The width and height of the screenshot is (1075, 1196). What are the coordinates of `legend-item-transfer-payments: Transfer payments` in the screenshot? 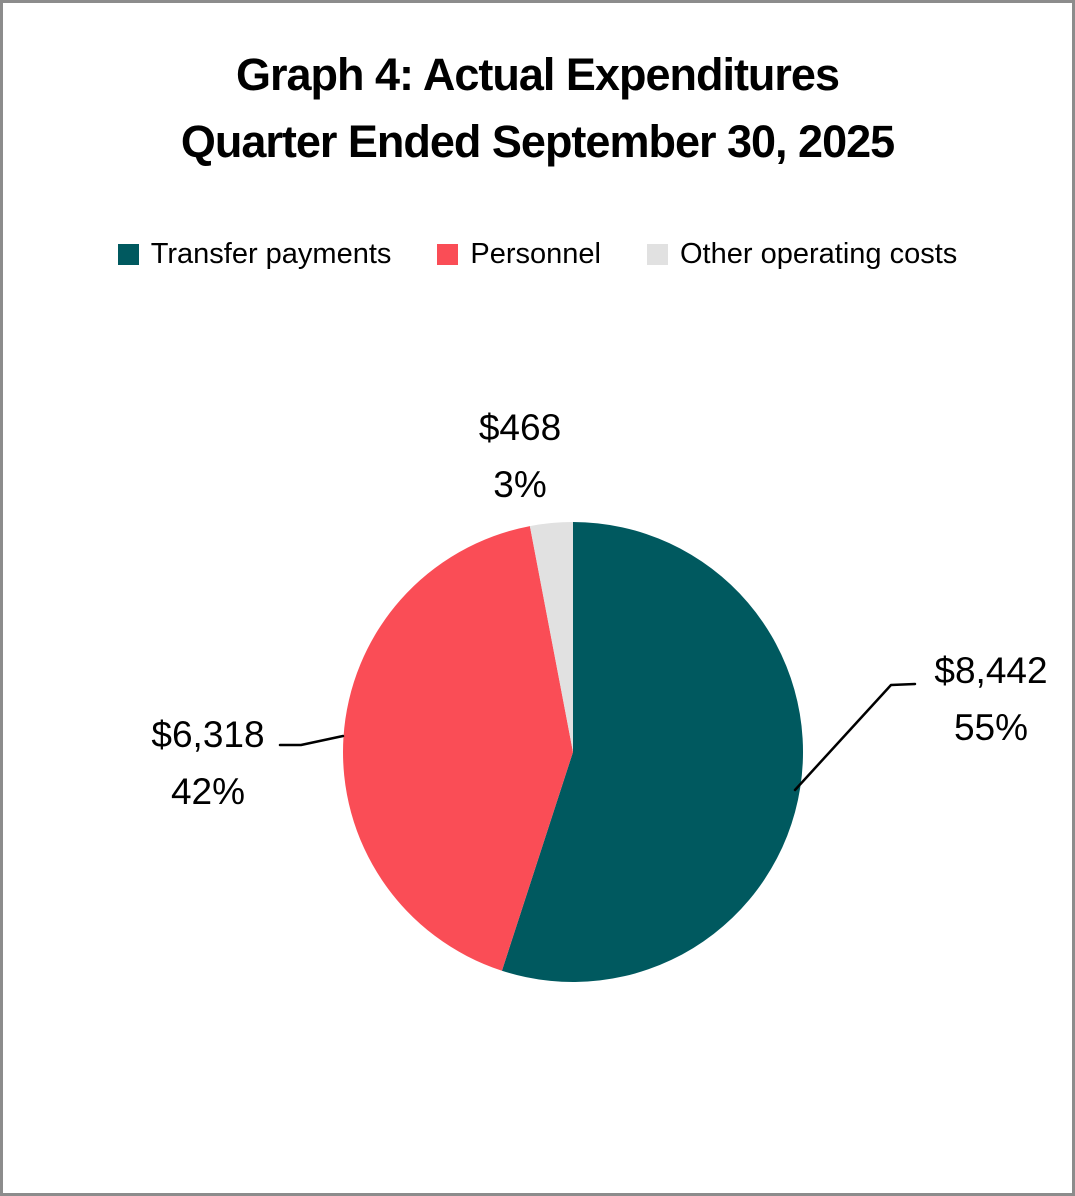 It's located at (254, 254).